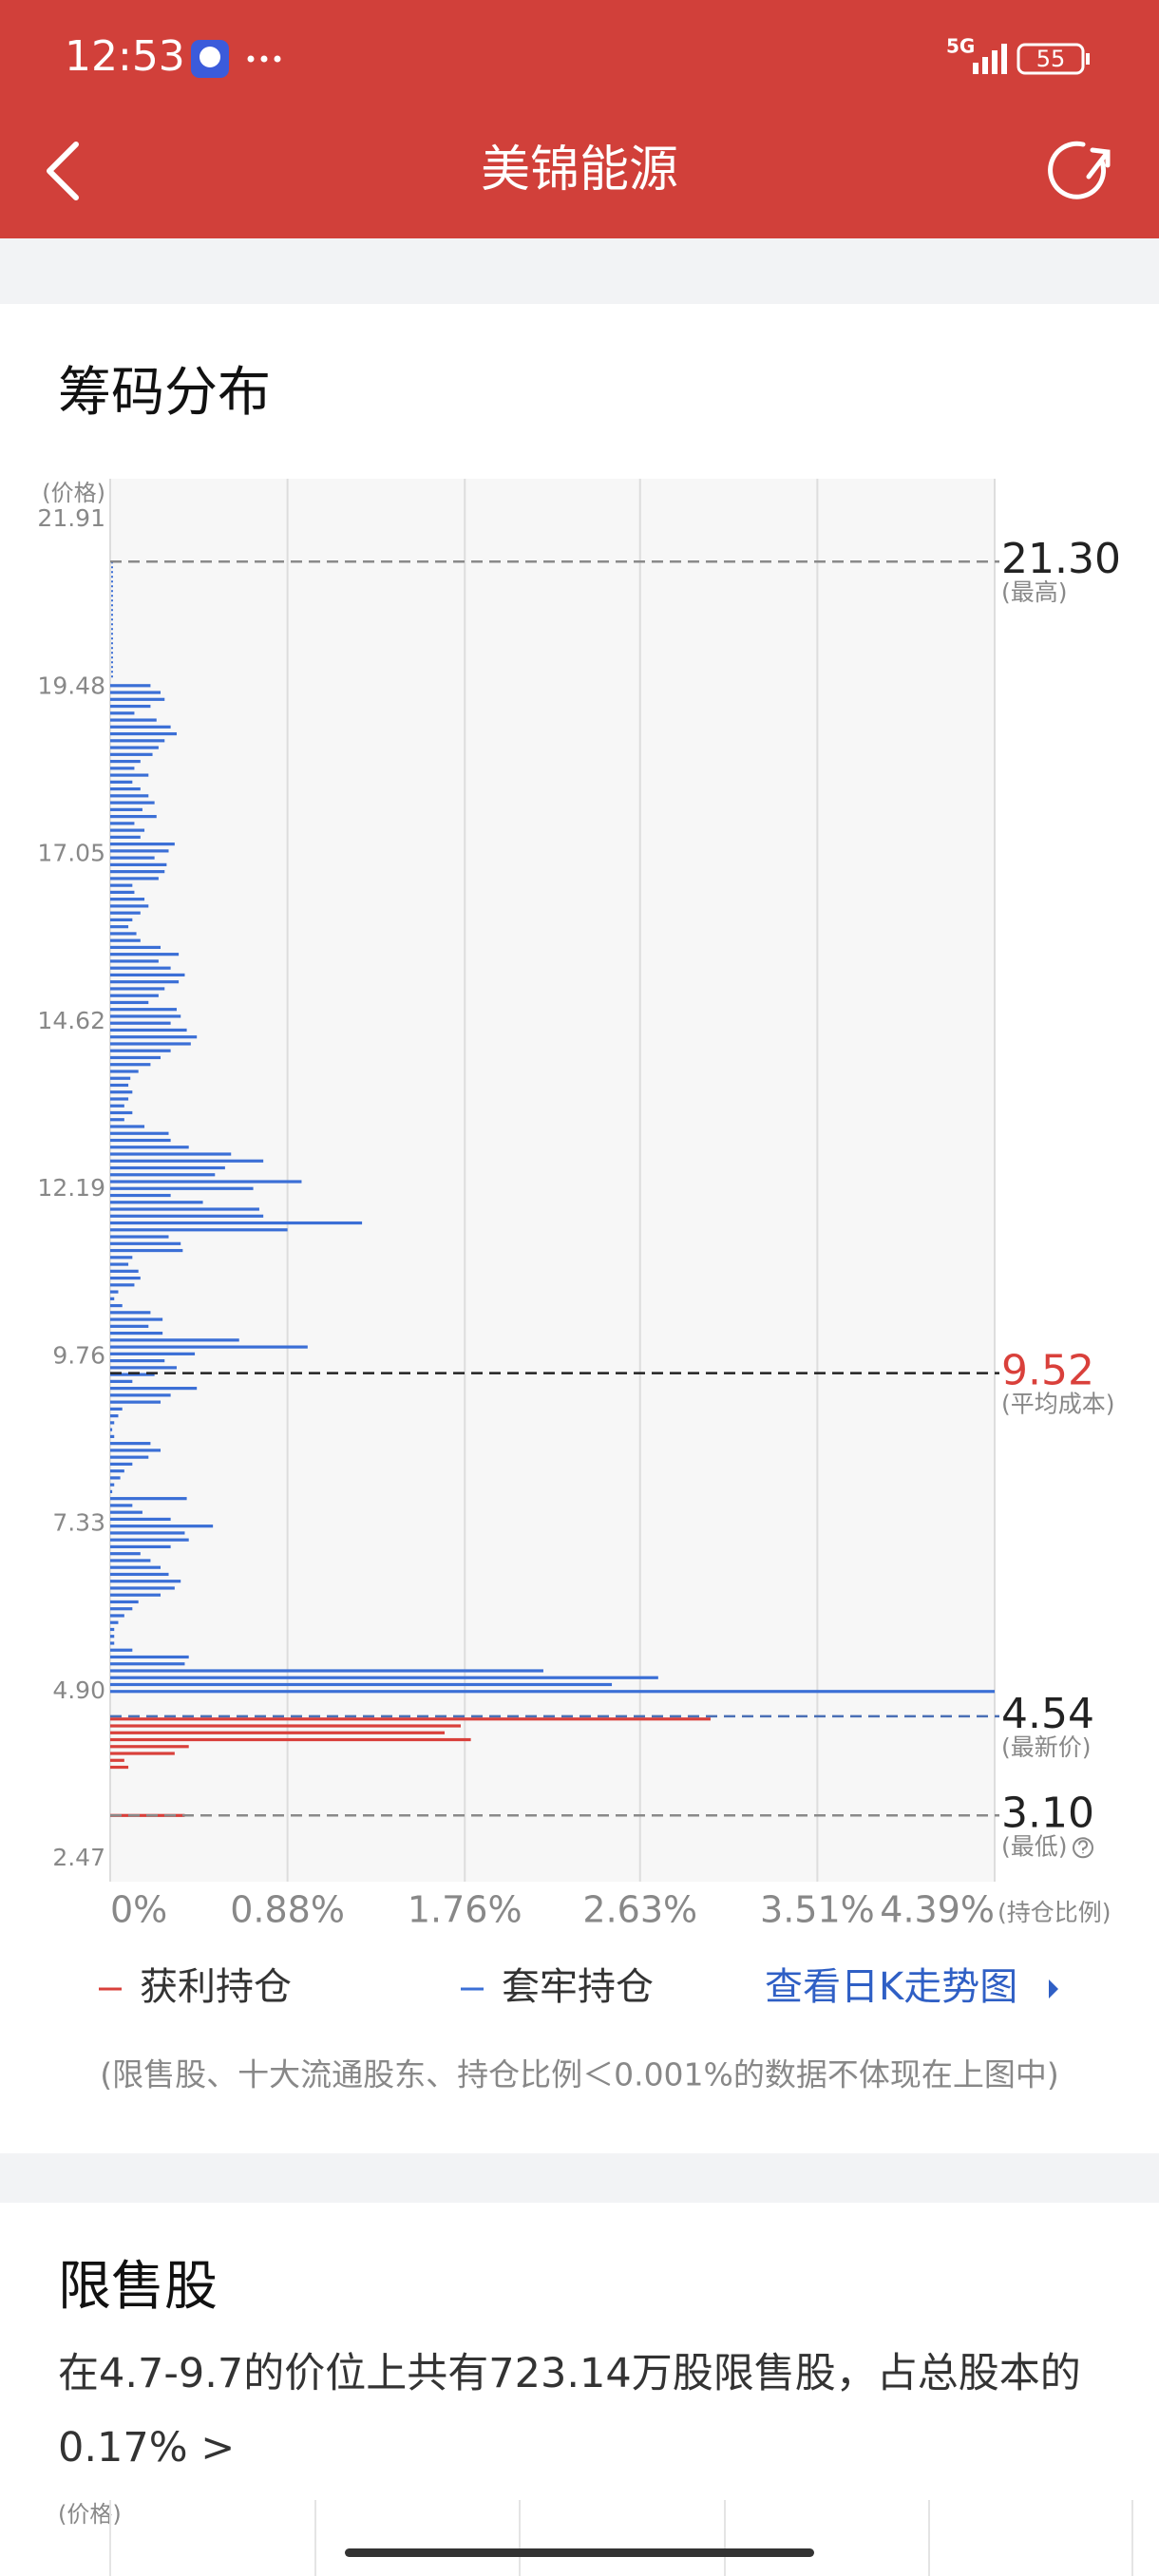  What do you see at coordinates (578, 1987) in the screenshot?
I see `legend-label: 套牢持仓` at bounding box center [578, 1987].